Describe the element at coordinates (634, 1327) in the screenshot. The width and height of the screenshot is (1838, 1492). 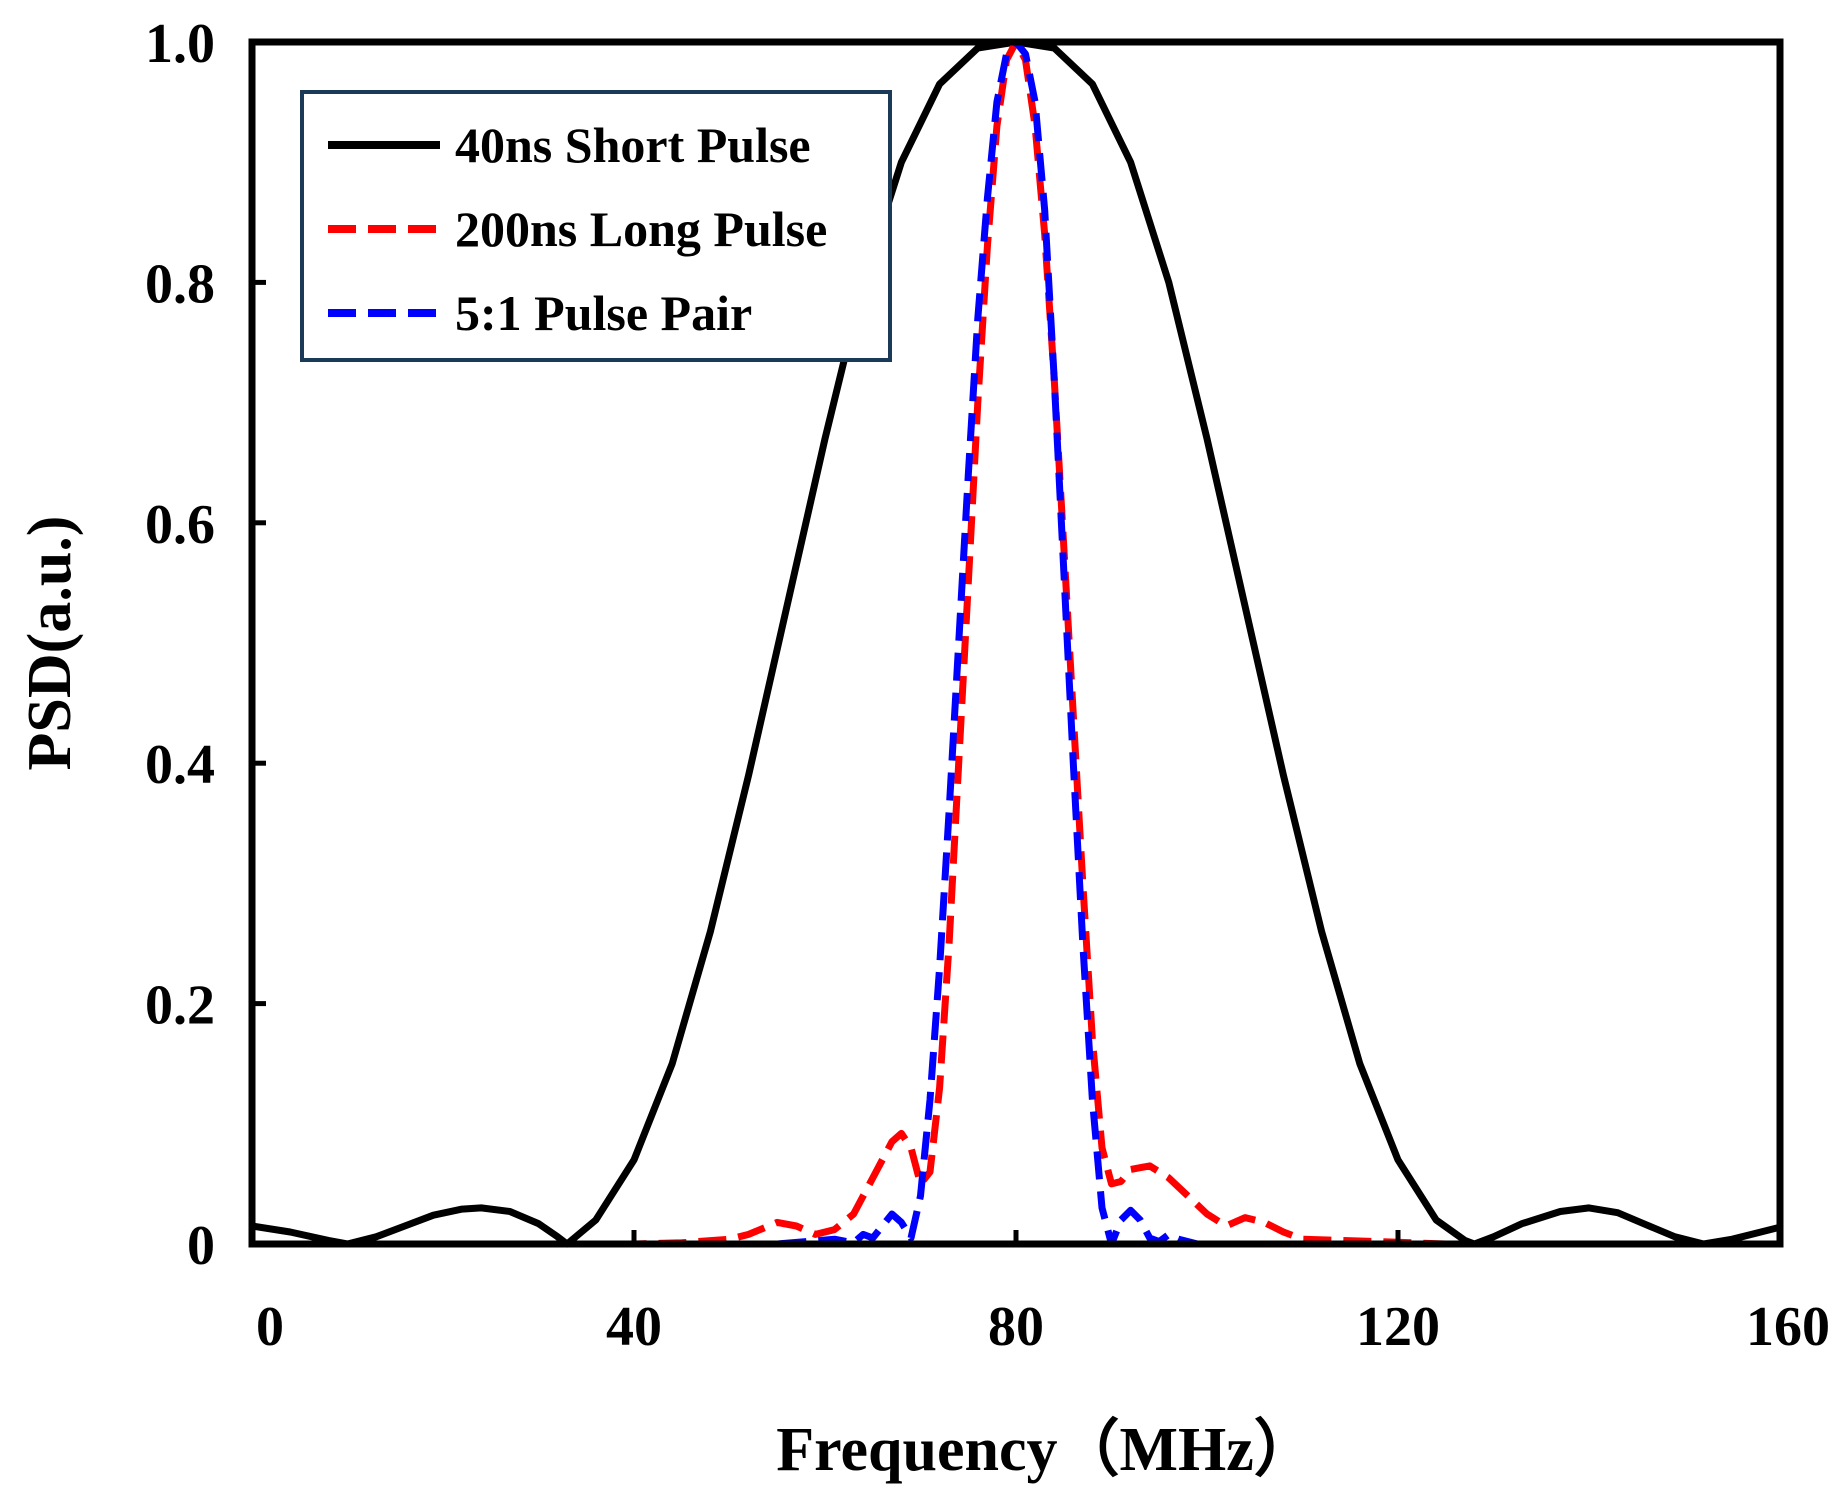
I see `x-tick-label: 40` at that location.